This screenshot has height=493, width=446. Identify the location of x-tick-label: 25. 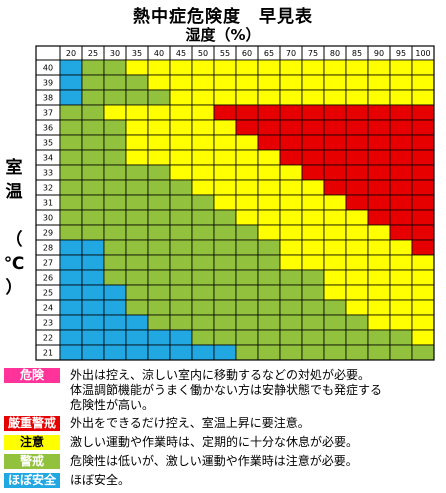
(93, 53).